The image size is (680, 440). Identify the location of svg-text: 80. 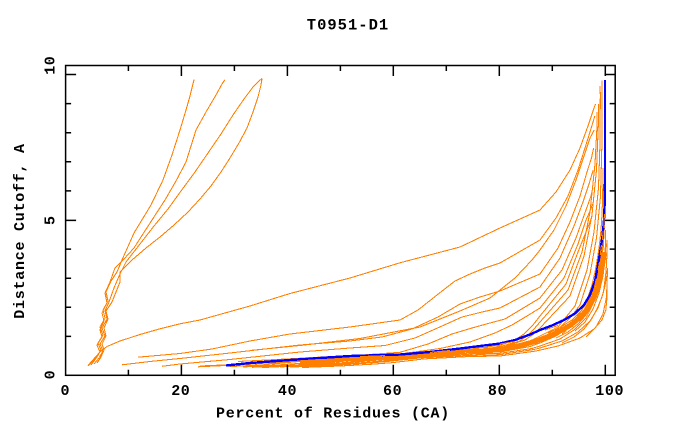
(497, 391).